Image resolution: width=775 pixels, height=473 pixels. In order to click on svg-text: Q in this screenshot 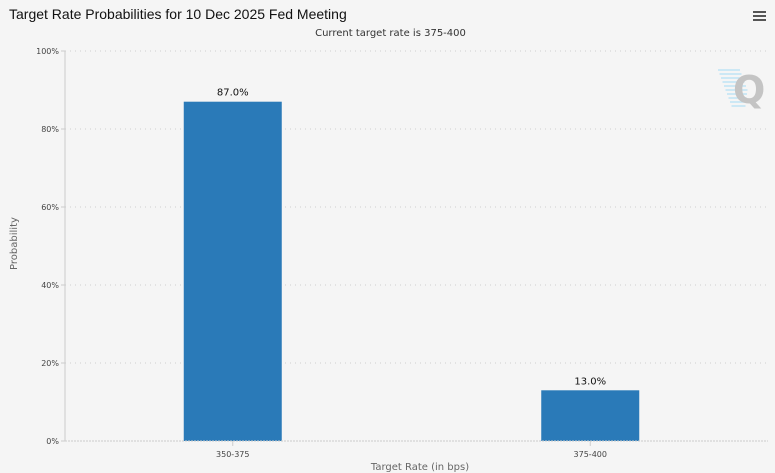, I will do `click(749, 90)`.